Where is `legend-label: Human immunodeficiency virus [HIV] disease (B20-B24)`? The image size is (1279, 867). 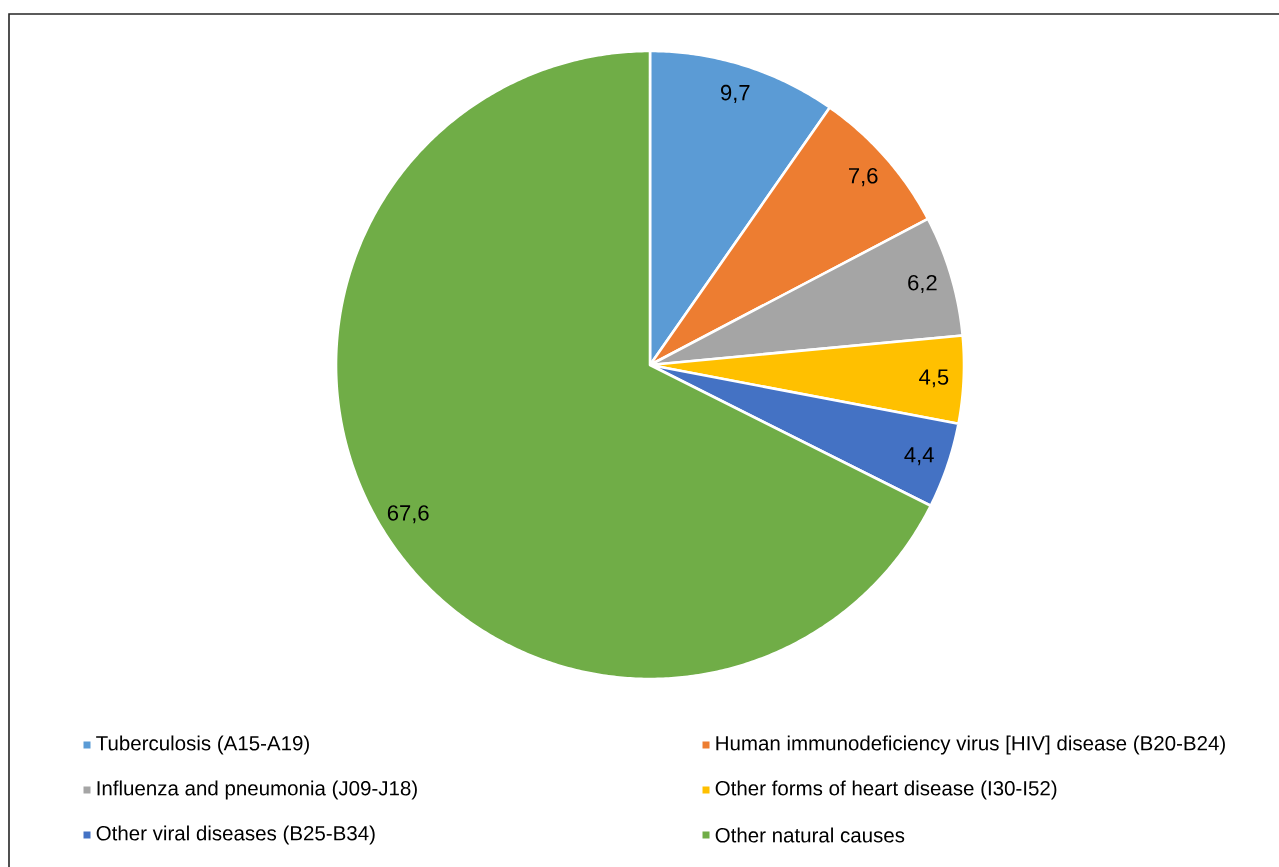
legend-label: Human immunodeficiency virus [HIV] disease (B20-B24) is located at coordinates (970, 745).